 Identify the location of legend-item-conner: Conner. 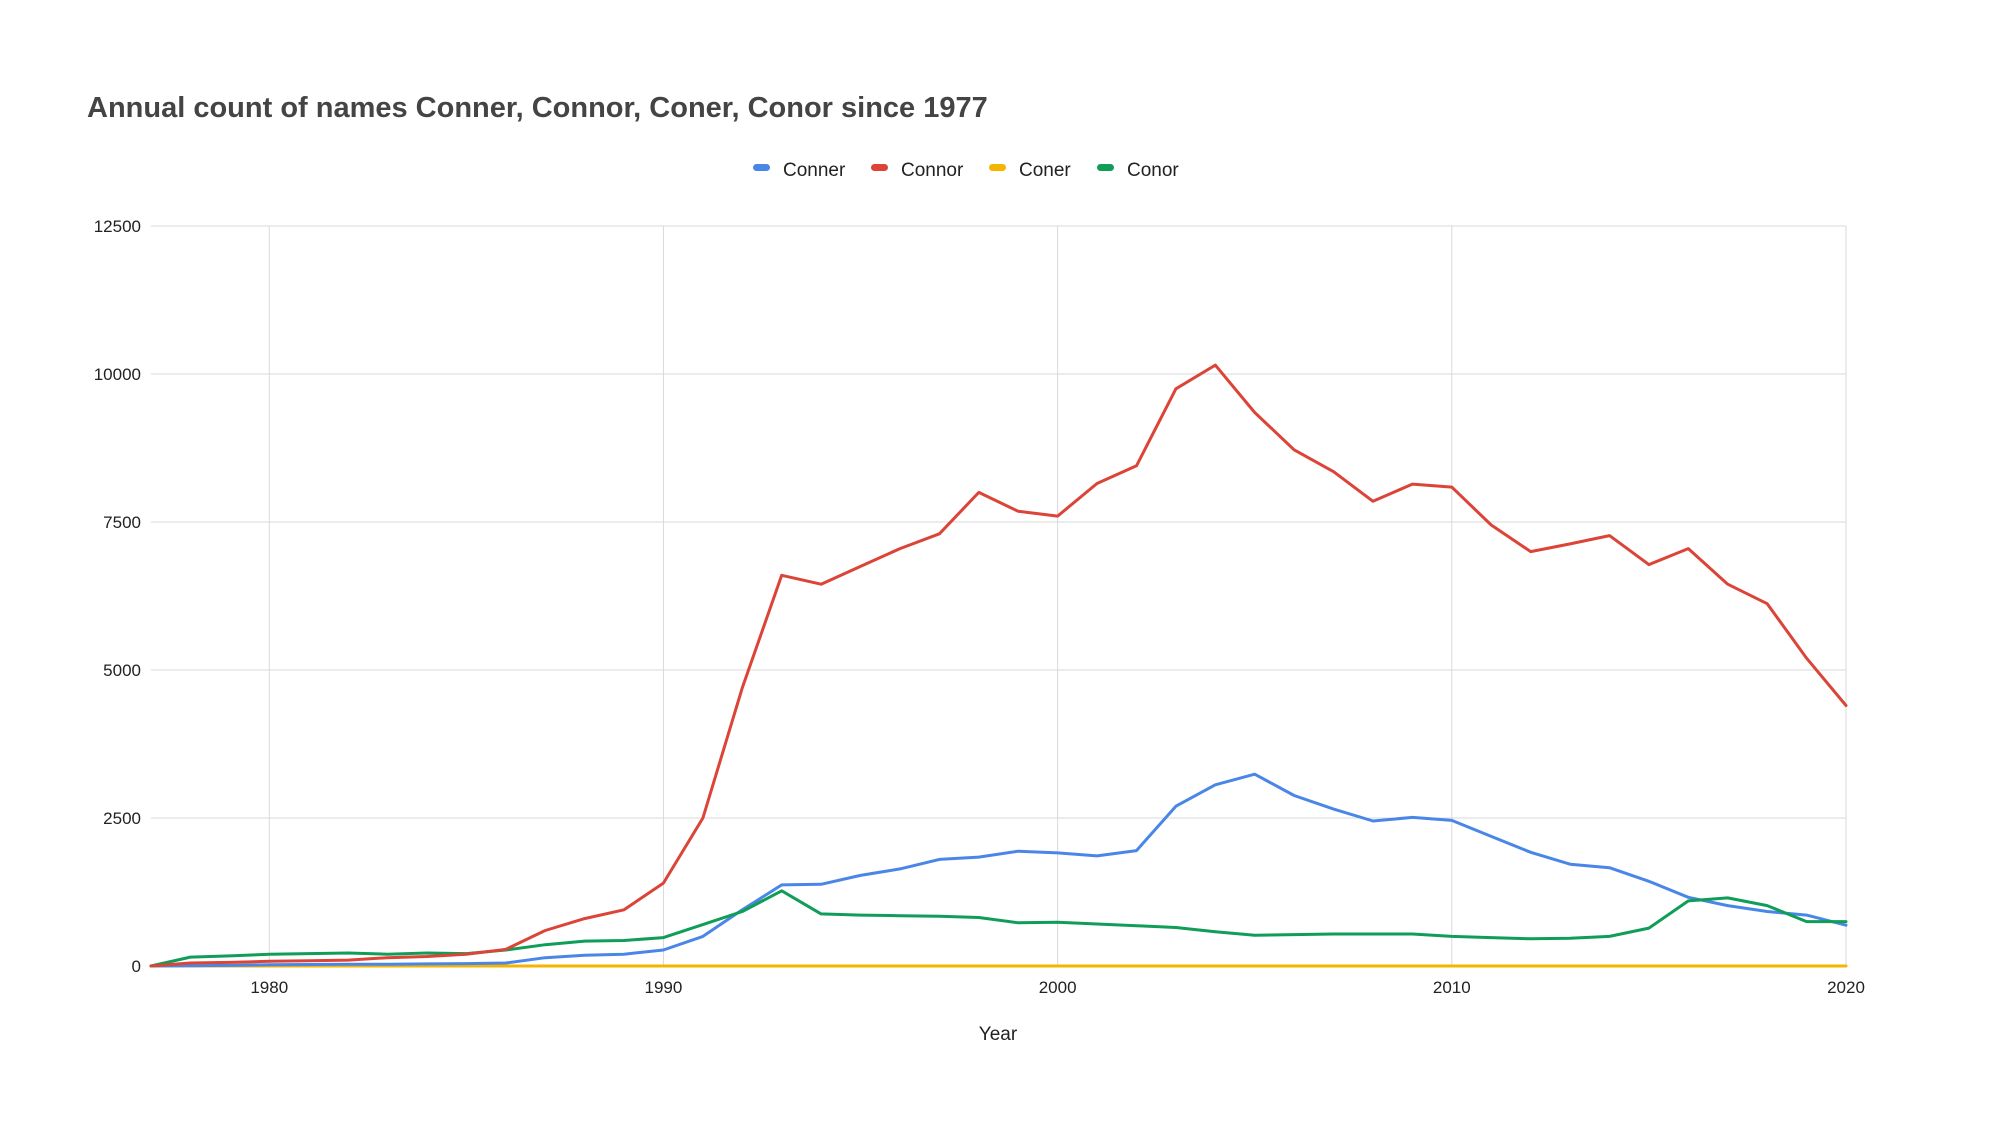
(799, 170).